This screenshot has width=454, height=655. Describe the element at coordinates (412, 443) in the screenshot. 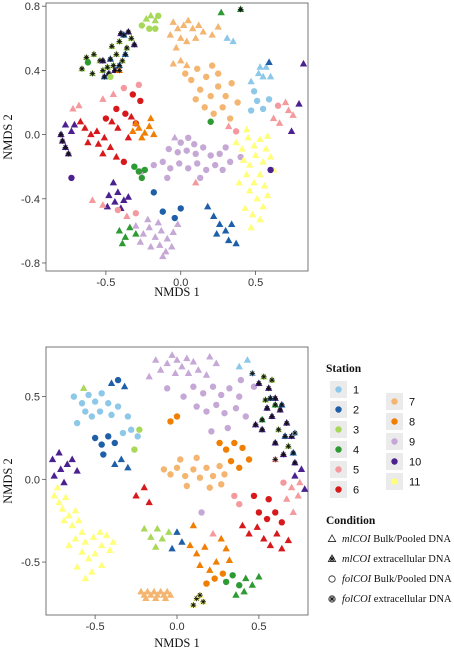

I see `legend-label-9: 9` at that location.